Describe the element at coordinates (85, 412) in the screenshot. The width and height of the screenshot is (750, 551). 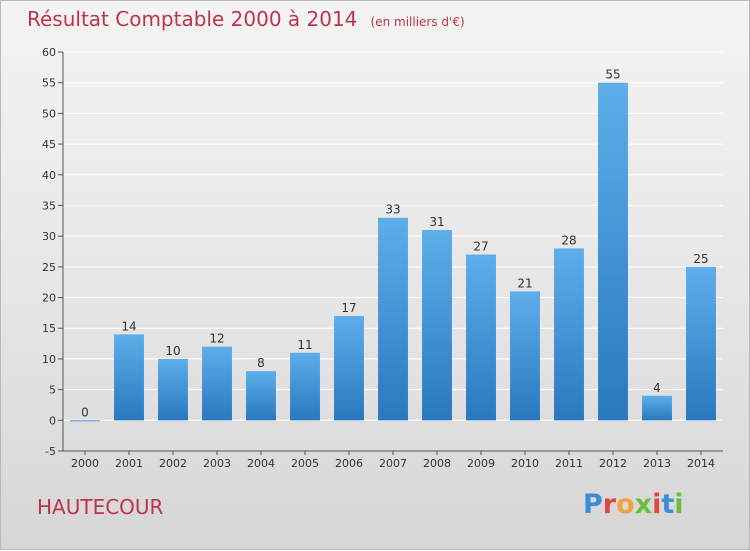
I see `data-label-2000: 0` at that location.